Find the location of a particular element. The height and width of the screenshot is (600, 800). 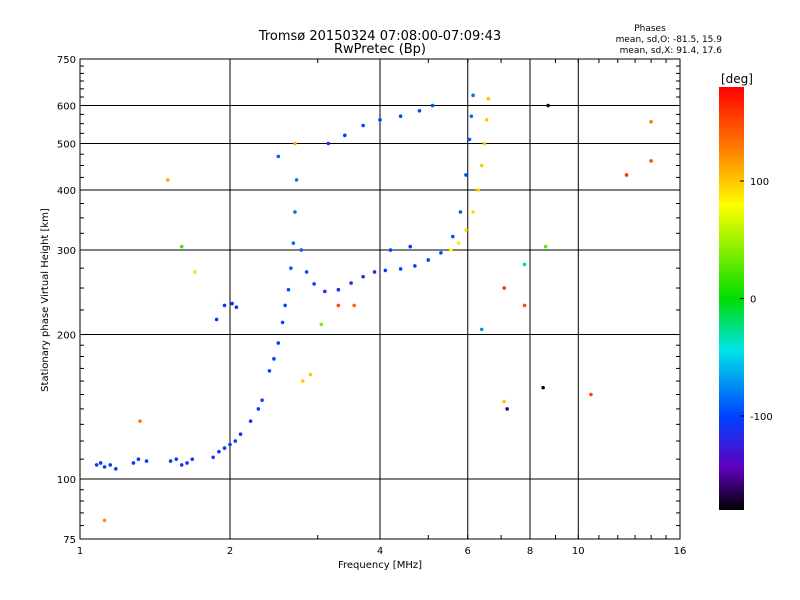

y-tick-label: 400 is located at coordinates (66, 191).